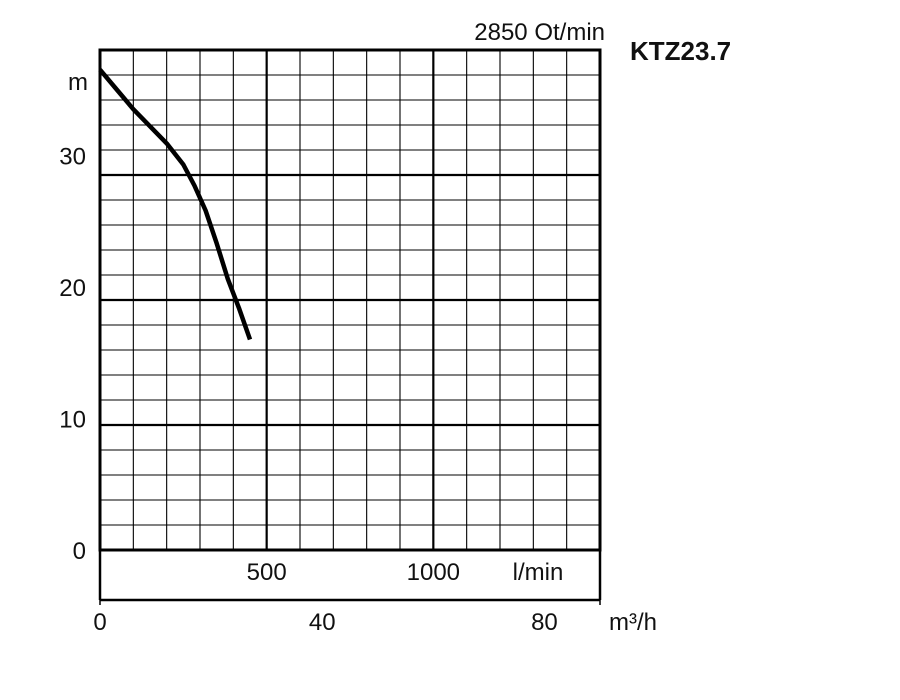 Image resolution: width=900 pixels, height=700 pixels. I want to click on y-tick-label: 10, so click(72, 419).